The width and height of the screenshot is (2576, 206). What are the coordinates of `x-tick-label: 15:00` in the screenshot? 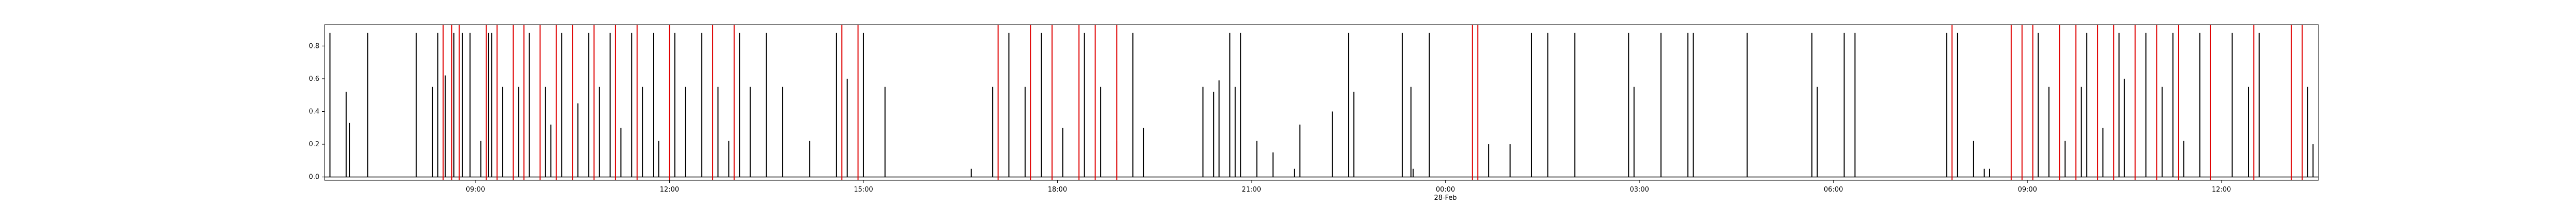 It's located at (863, 190).